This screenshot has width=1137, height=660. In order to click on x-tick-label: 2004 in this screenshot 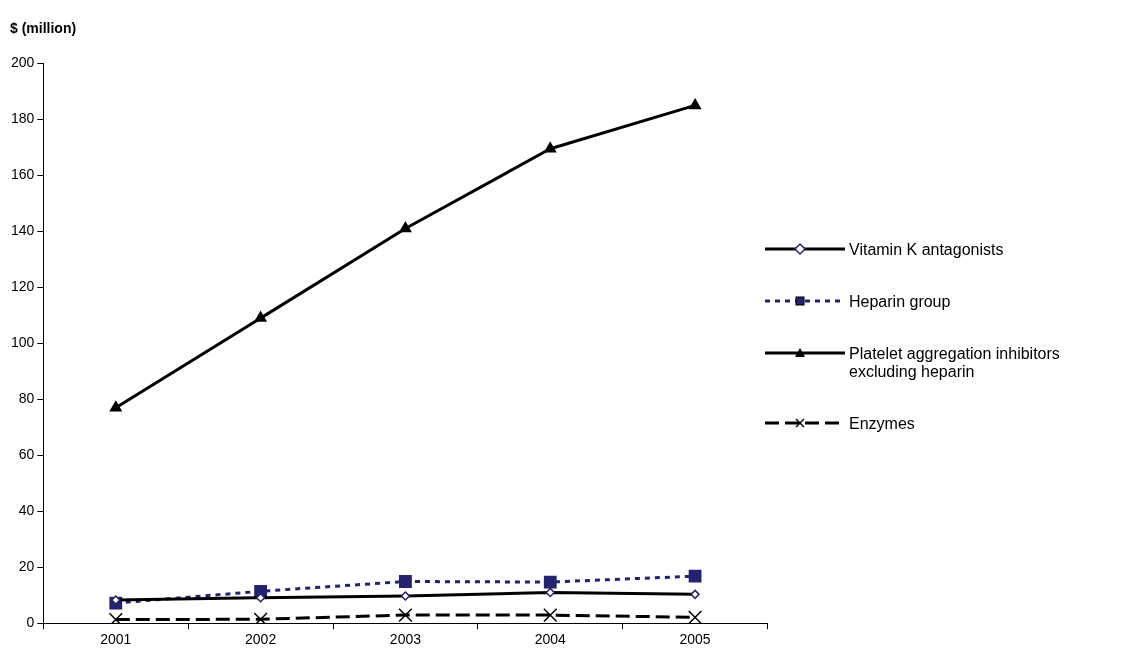, I will do `click(550, 639)`.